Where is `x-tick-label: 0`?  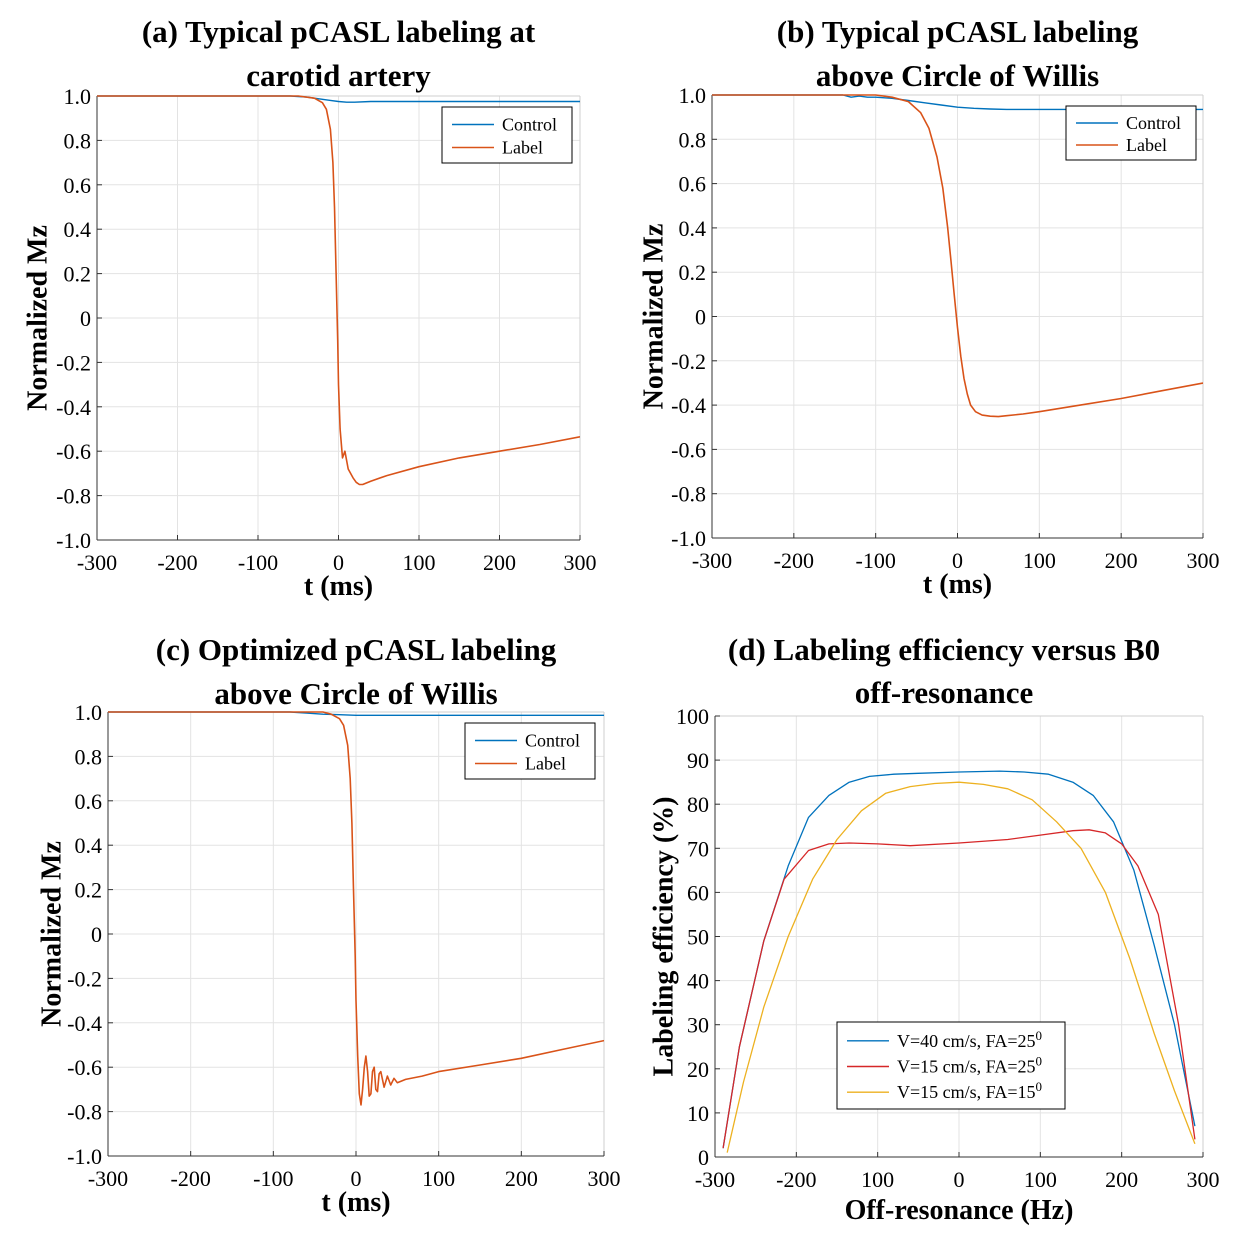
x-tick-label: 0 is located at coordinates (338, 562).